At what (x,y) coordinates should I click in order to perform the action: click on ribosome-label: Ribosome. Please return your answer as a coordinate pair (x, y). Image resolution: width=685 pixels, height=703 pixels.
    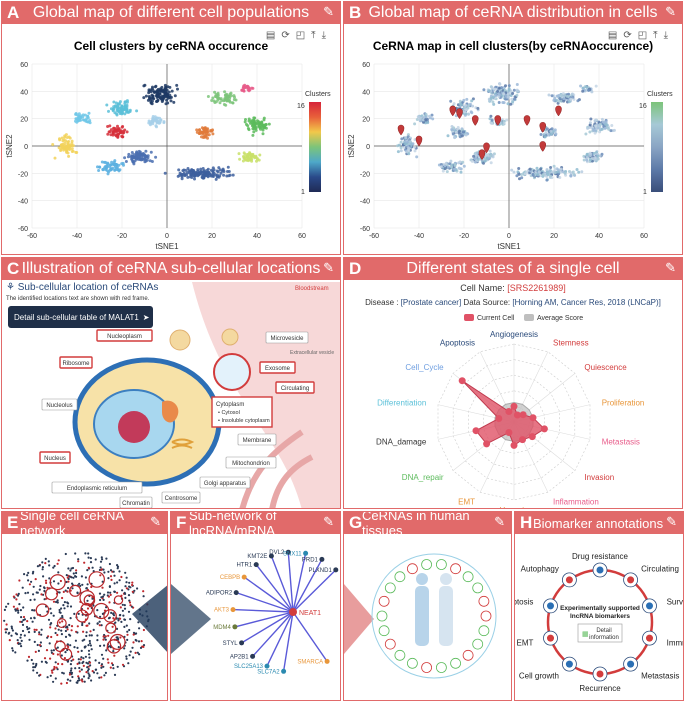
    Looking at the image, I should click on (76, 362).